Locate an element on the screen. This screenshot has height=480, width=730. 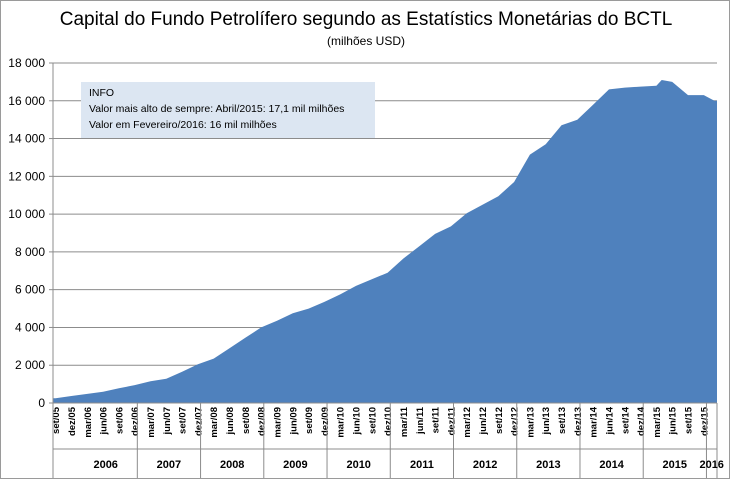
info-line-current: Valor em Fevereiro/2016: 16 mil milhões is located at coordinates (183, 125).